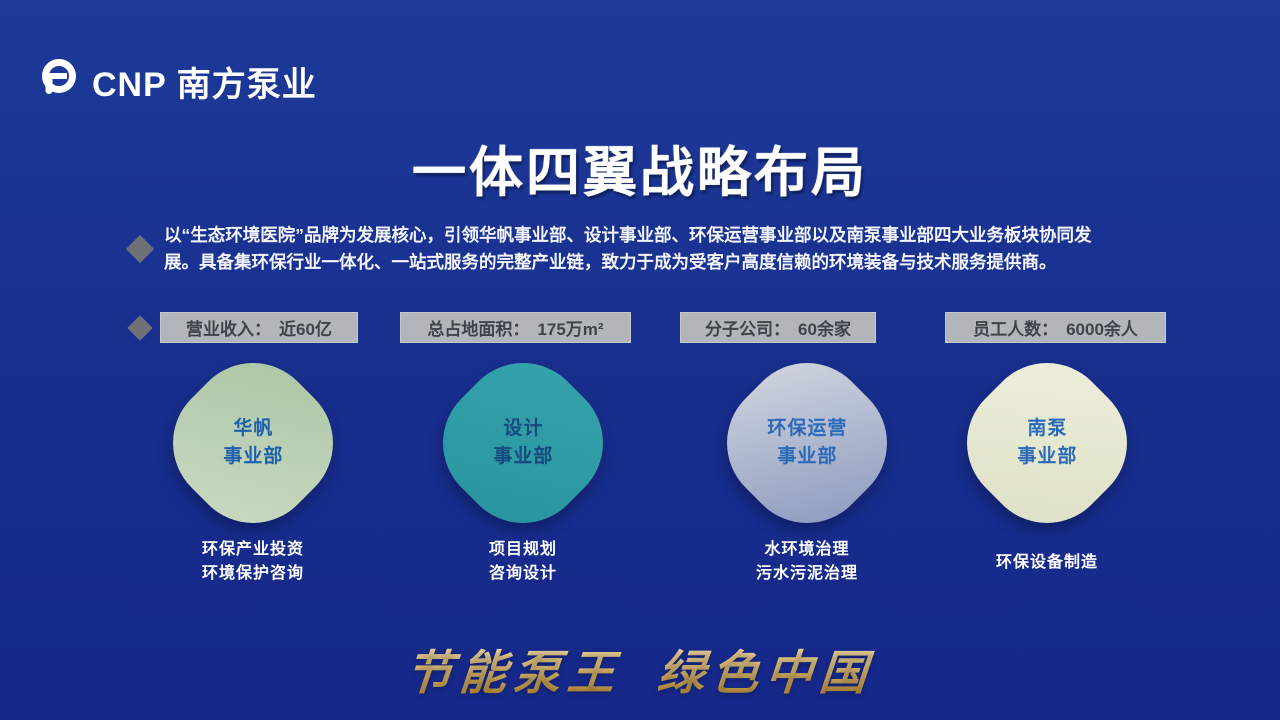  I want to click on cnp-pump-ring-icon, so click(59, 81).